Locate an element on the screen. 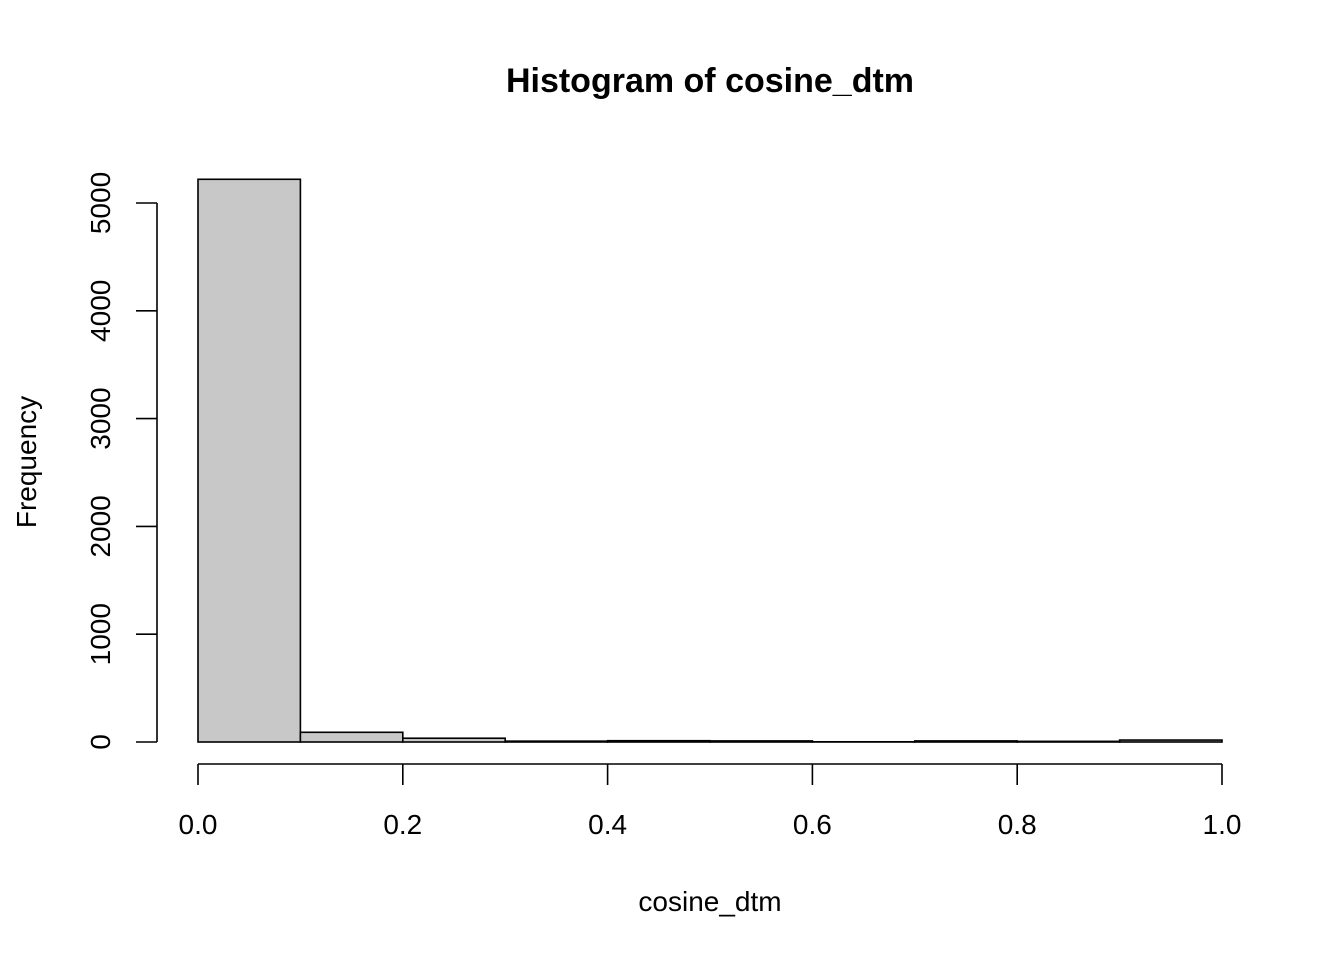 The height and width of the screenshot is (960, 1344). x-tick-label: 0.4 is located at coordinates (607, 824).